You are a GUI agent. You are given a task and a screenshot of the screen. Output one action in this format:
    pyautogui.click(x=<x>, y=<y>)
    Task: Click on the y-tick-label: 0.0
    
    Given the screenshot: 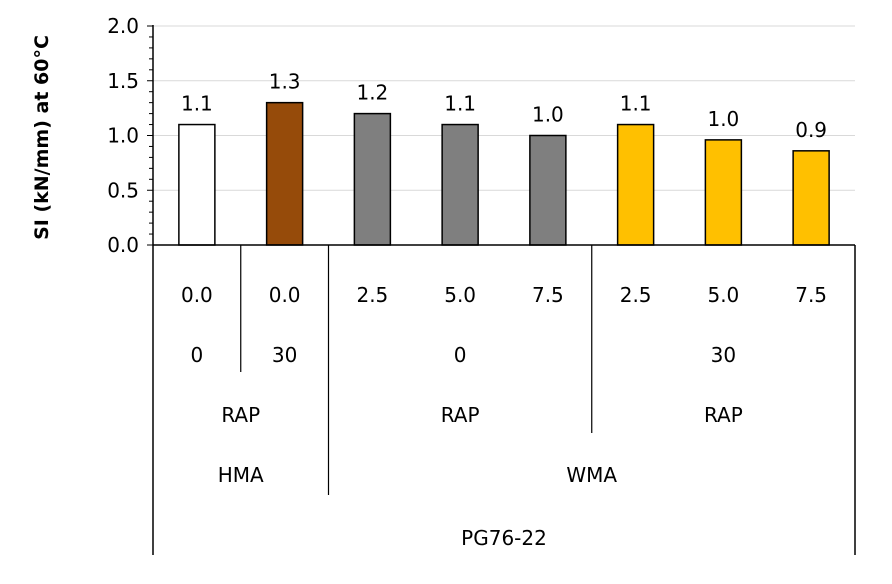 What is the action you would take?
    pyautogui.click(x=123, y=245)
    